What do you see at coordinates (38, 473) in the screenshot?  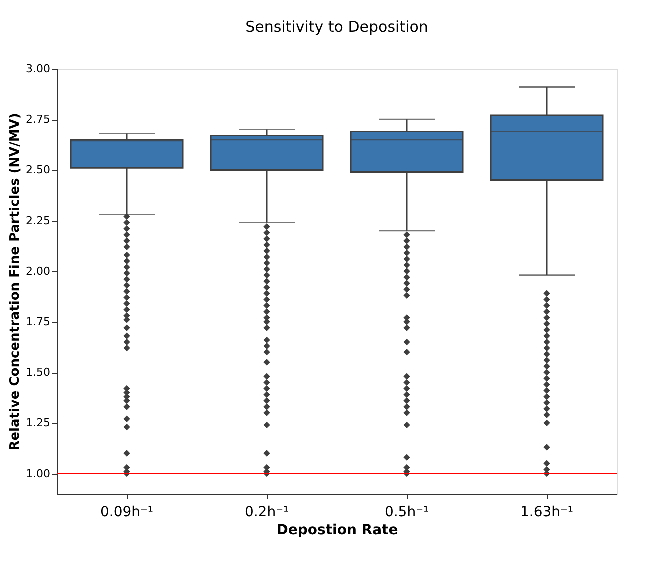 I see `y-tick-label: 1.00` at bounding box center [38, 473].